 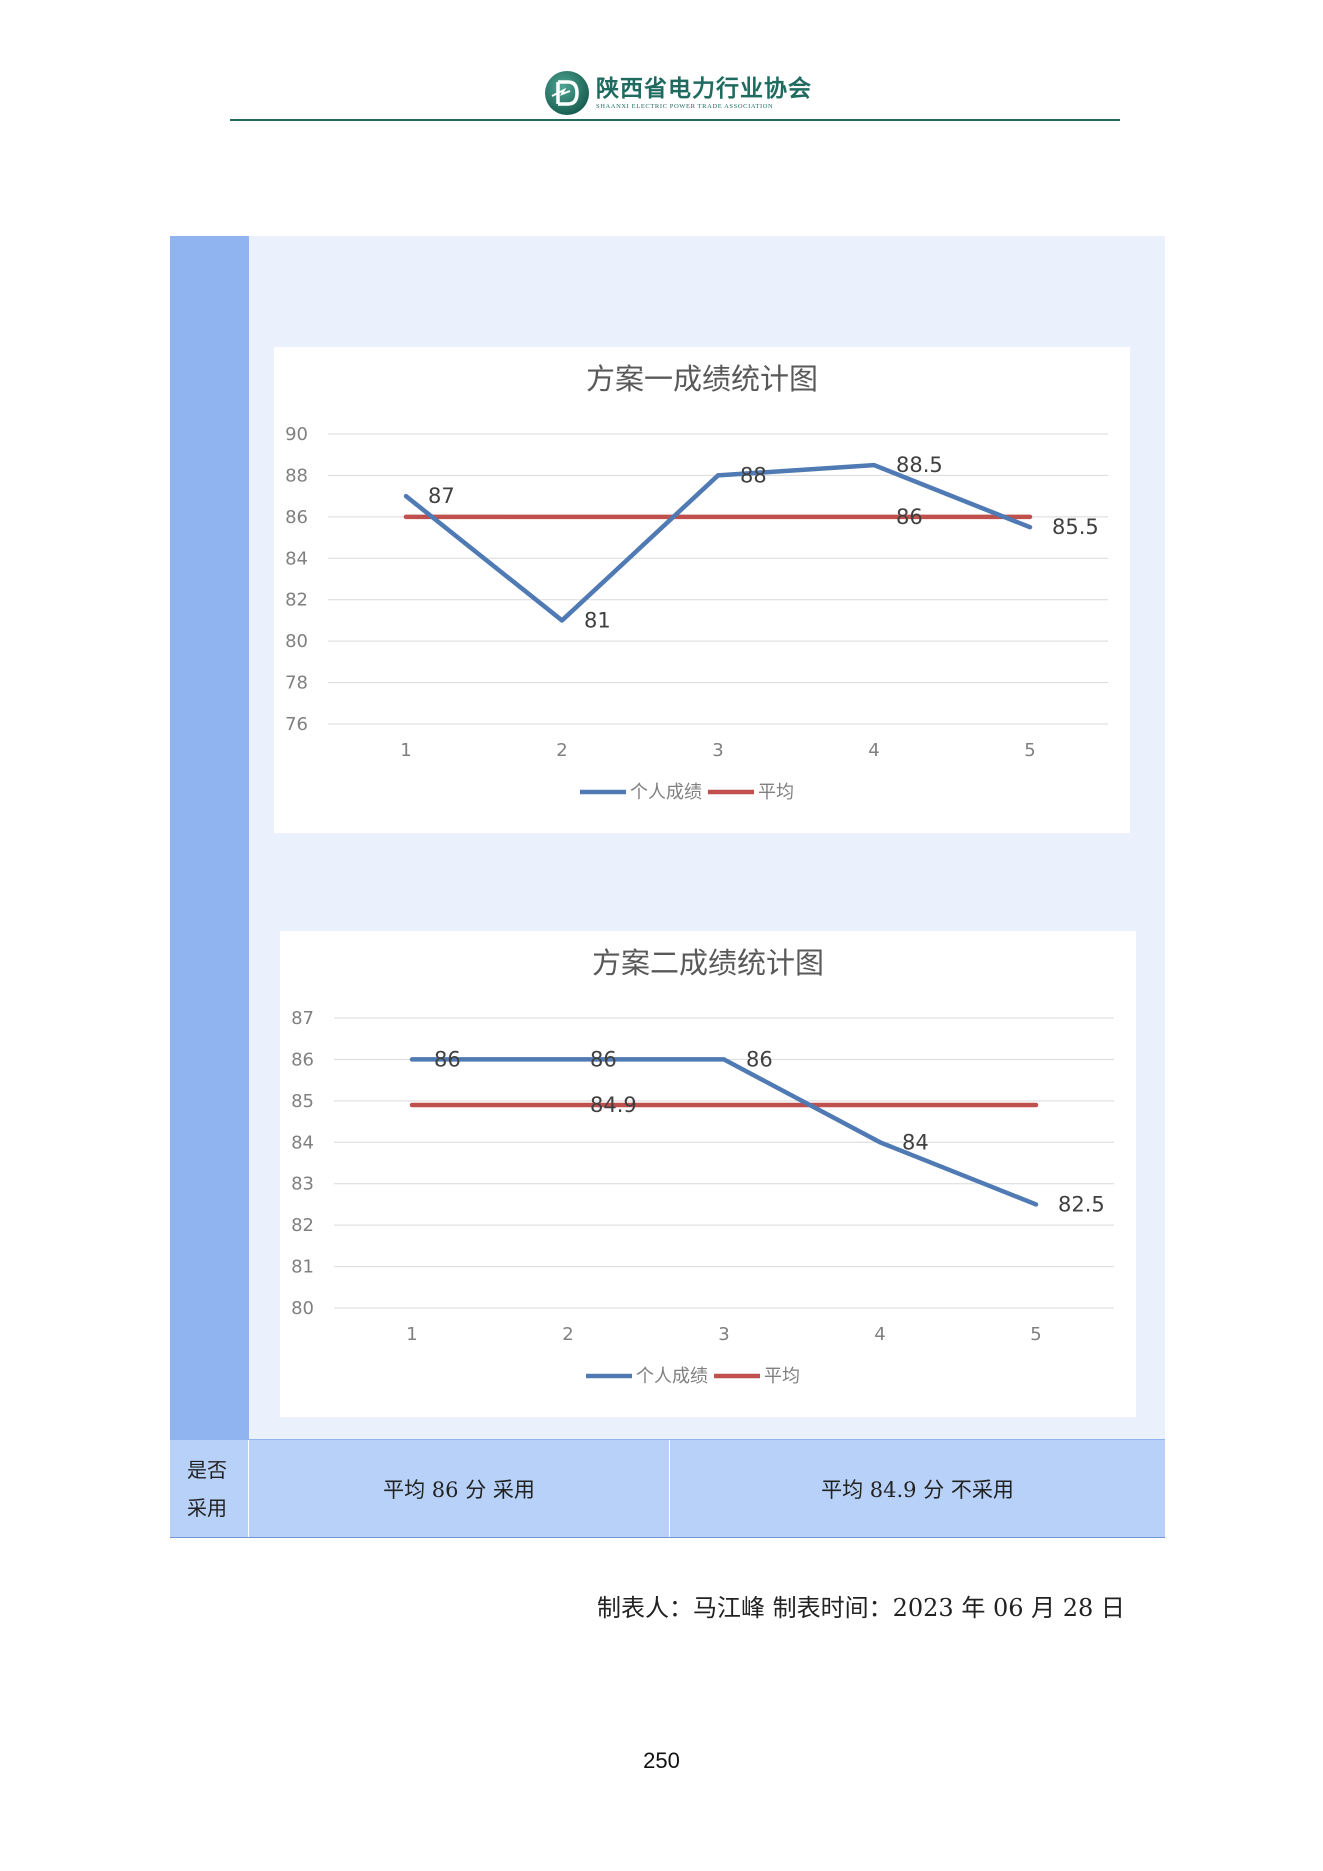 I want to click on data-label: 88.5, so click(x=919, y=465).